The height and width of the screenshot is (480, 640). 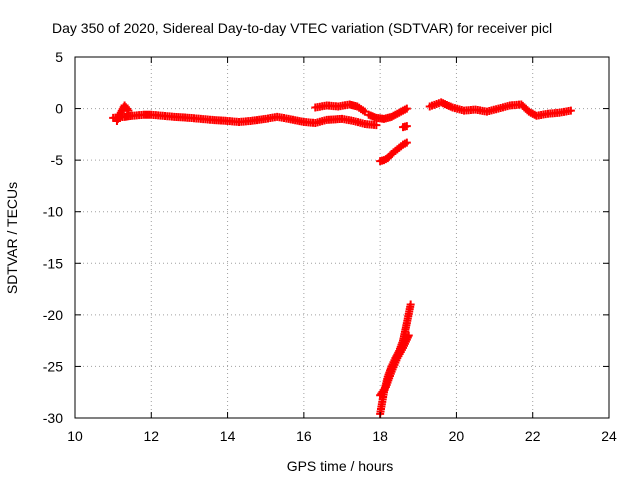 What do you see at coordinates (53, 366) in the screenshot?
I see `y-tick-label: -25` at bounding box center [53, 366].